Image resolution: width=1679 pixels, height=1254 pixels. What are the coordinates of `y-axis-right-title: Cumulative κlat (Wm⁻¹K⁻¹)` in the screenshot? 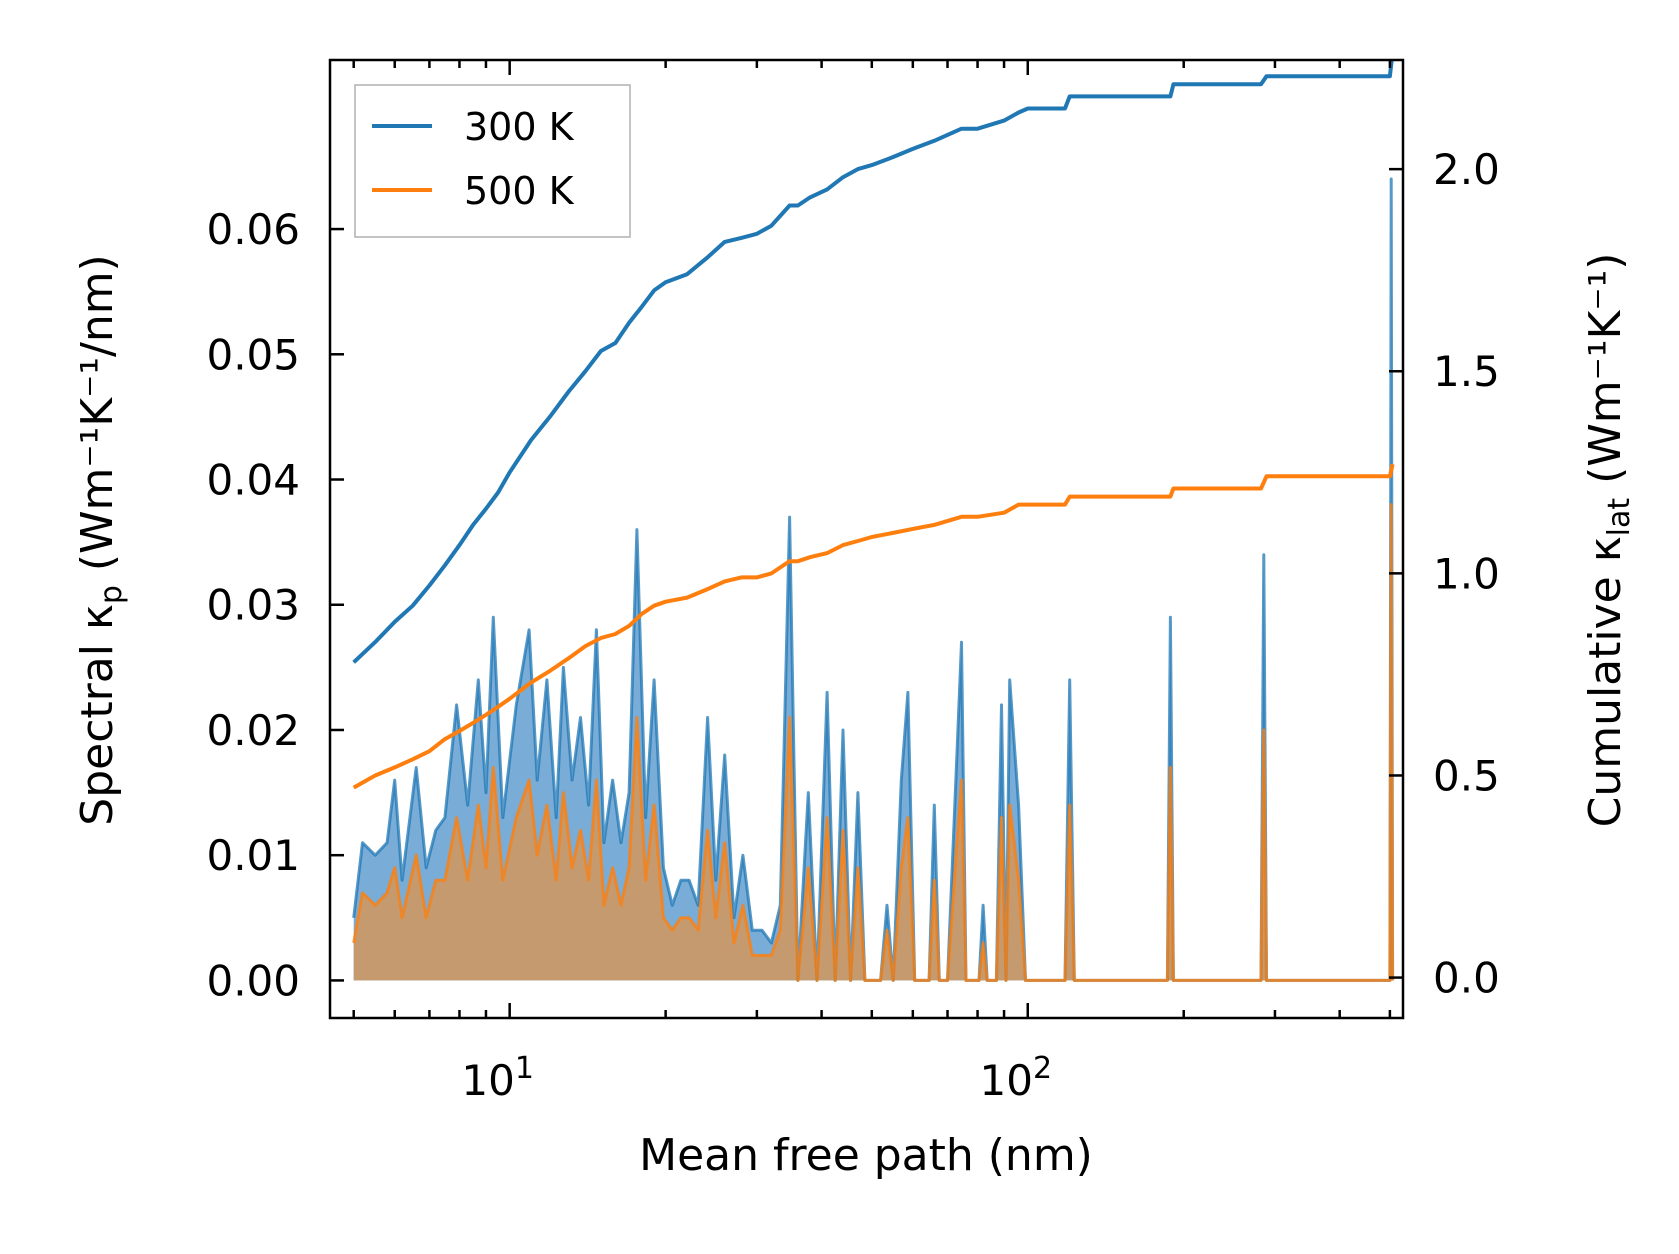 It's located at (1608, 540).